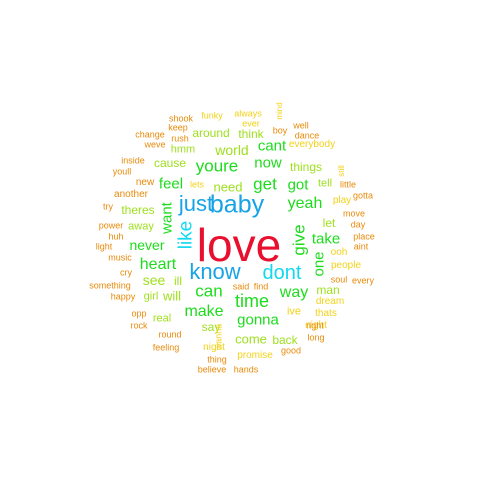 This screenshot has width=480, height=480. What do you see at coordinates (155, 144) in the screenshot?
I see `word-weve: weve` at bounding box center [155, 144].